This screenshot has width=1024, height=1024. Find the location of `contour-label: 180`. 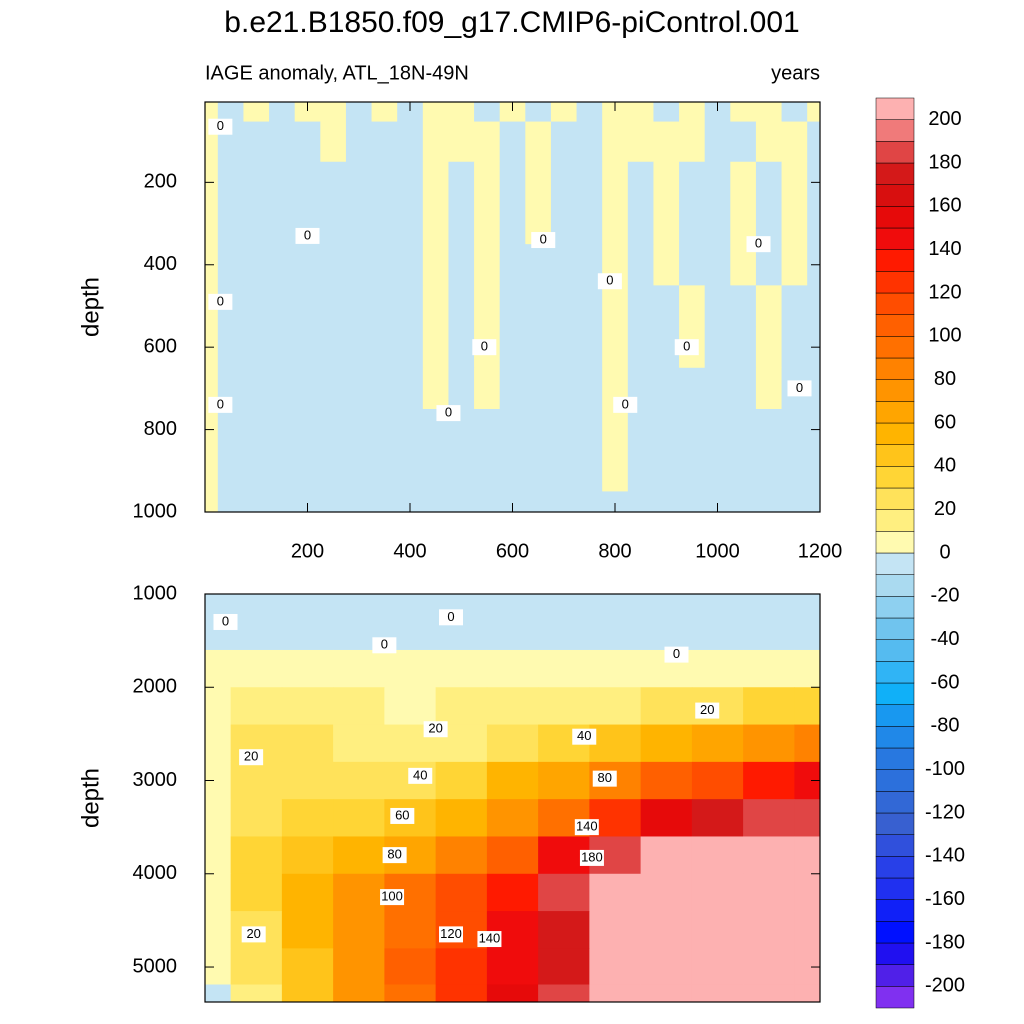

contour-label: 180 is located at coordinates (592, 856).